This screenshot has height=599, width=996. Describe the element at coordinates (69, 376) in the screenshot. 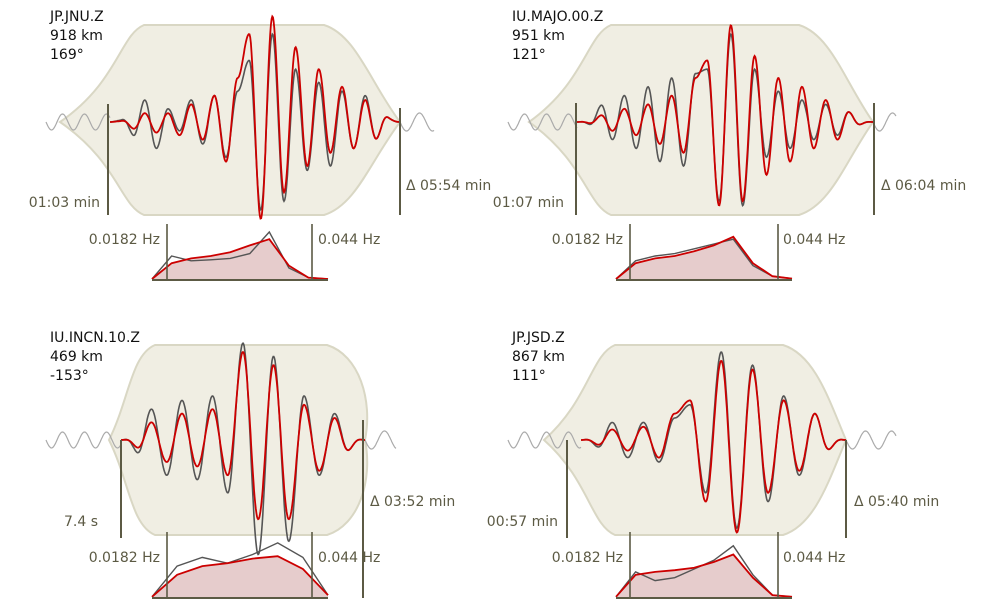

I see `station-azimuth: -153°` at that location.